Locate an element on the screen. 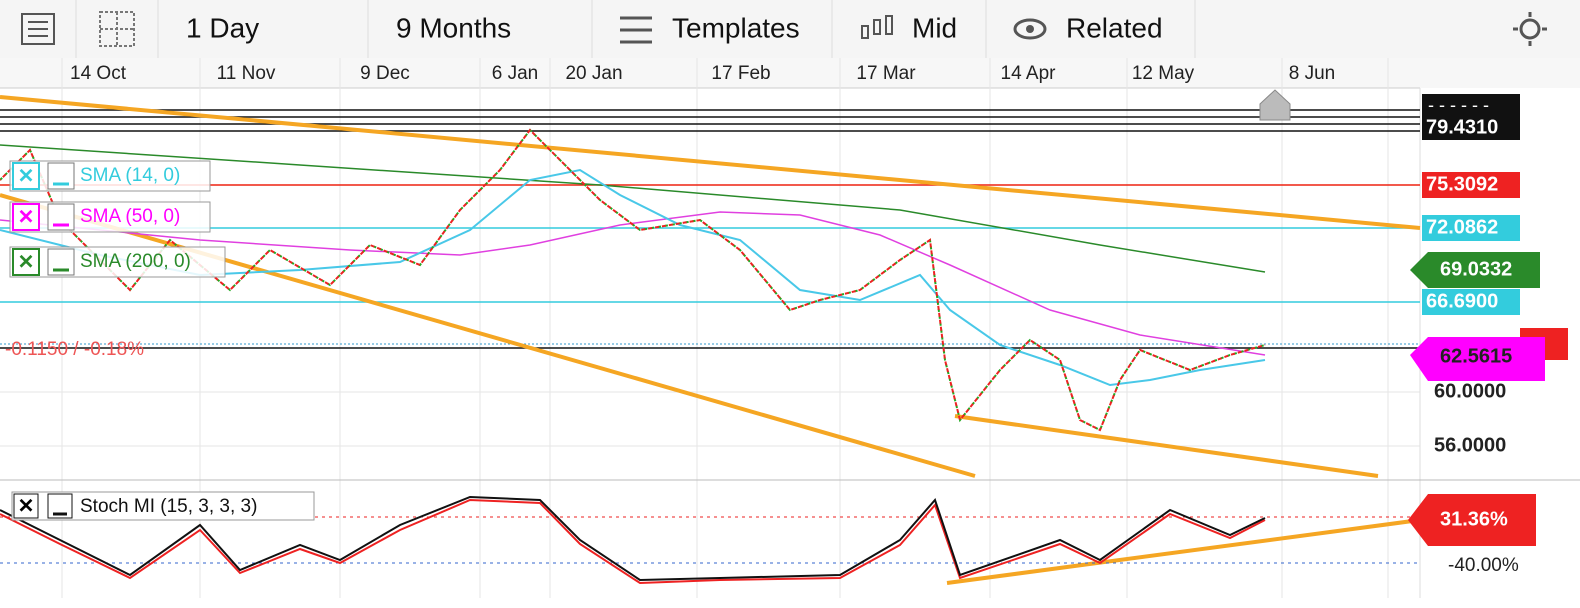 Image resolution: width=1580 pixels, height=608 pixels. high-label-box is located at coordinates (1471, 117).